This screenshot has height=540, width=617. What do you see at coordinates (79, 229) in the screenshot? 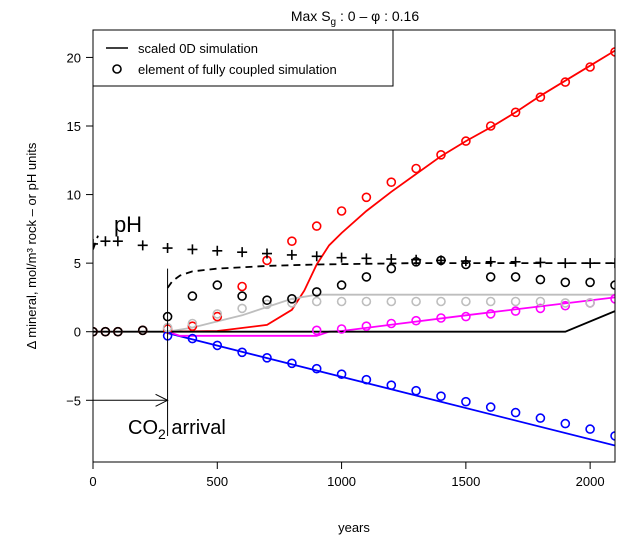
I see `y-axis: −5 0 5 10 15 20` at bounding box center [79, 229].